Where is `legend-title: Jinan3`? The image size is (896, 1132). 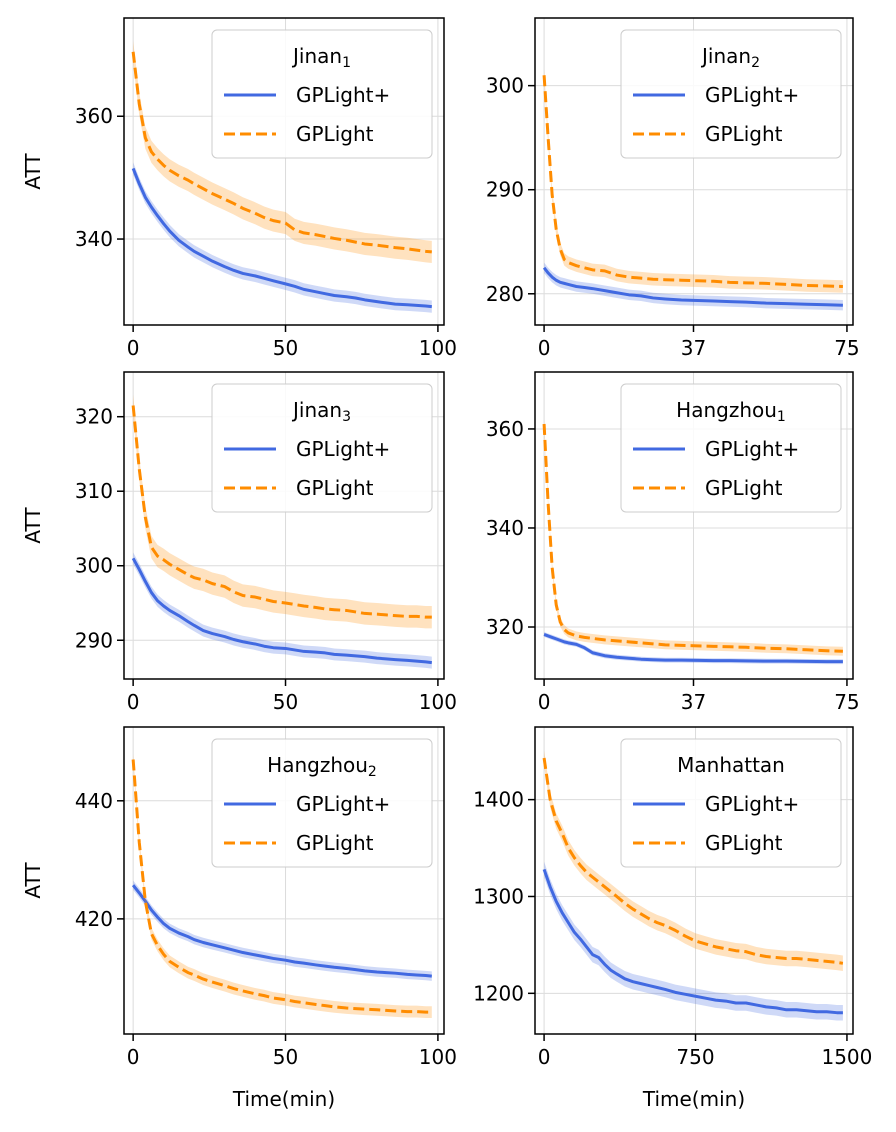
legend-title: Jinan3 is located at coordinates (321, 411).